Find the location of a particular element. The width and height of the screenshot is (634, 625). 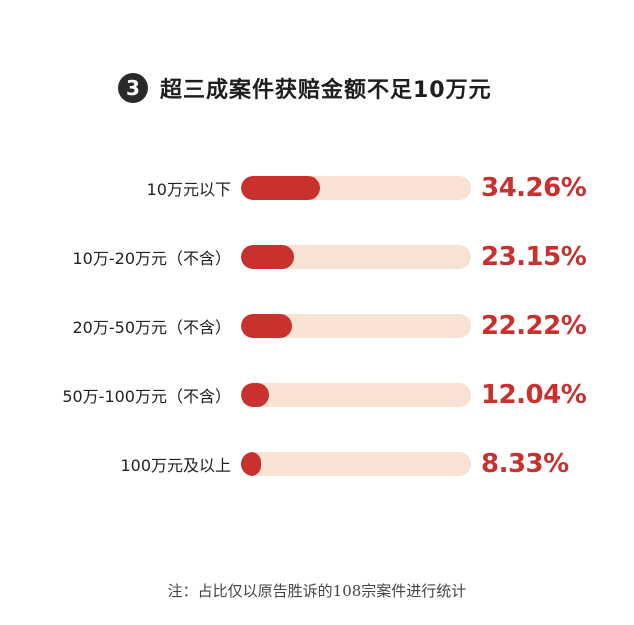

category-label: 50万-100万元（不含） is located at coordinates (146, 396).